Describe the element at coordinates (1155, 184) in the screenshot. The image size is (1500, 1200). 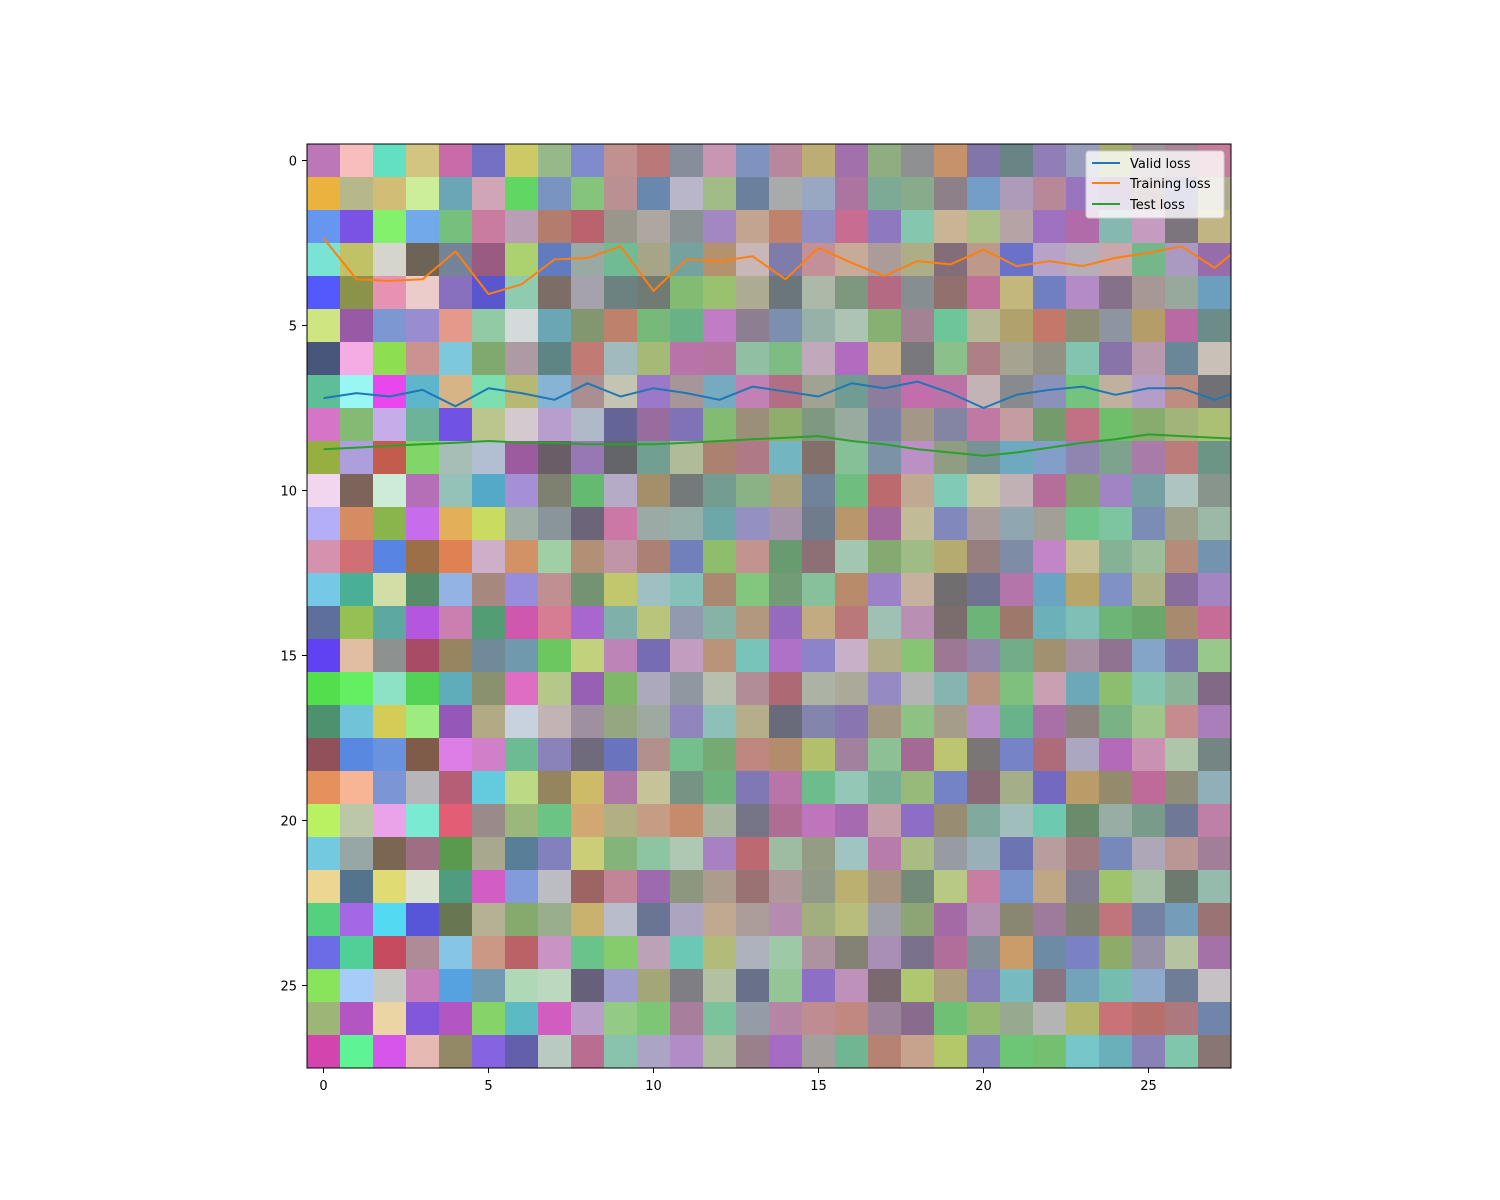
I see `legend: Valid loss Training loss Test loss` at that location.